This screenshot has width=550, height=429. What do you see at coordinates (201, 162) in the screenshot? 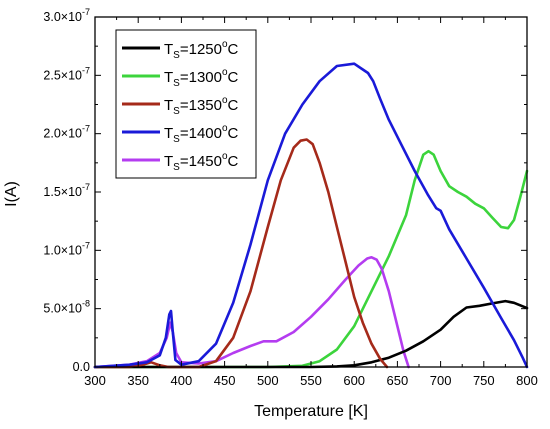
I see `legend-label: TS=1450oC` at bounding box center [201, 162].